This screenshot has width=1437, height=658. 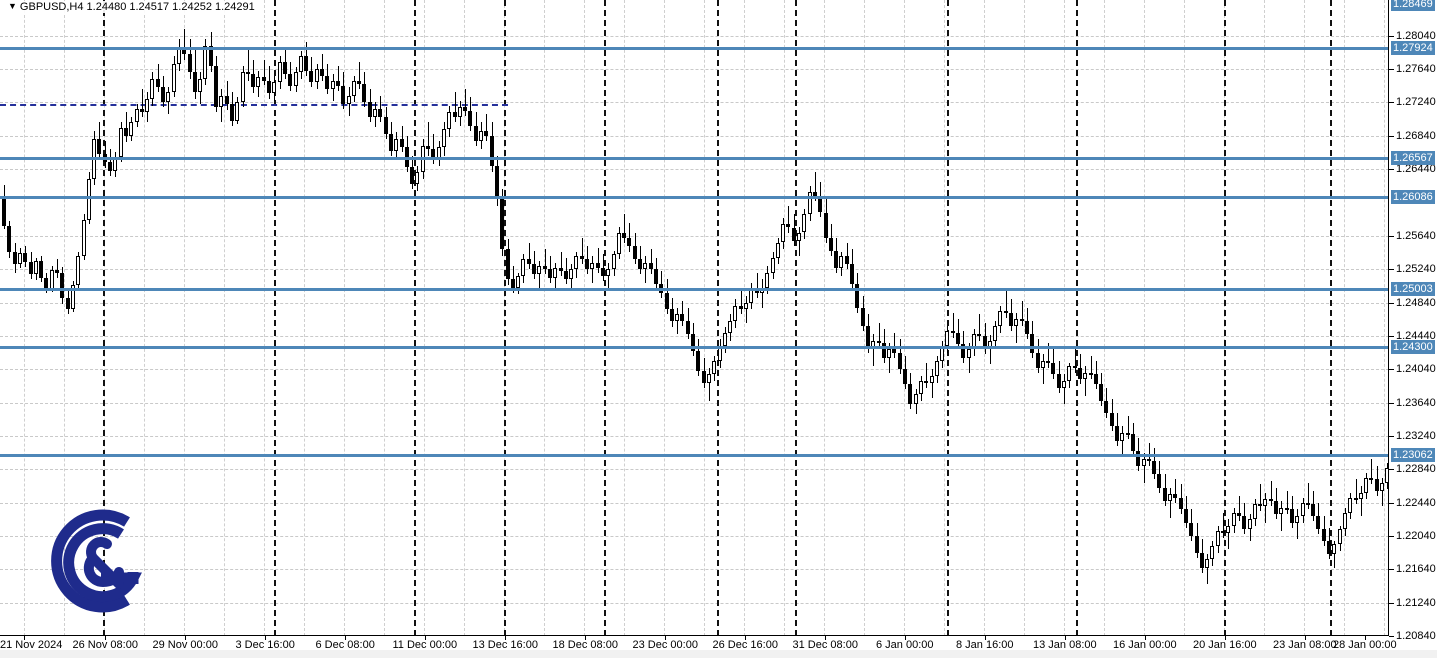 I want to click on price-marker-label: 1.26086, so click(x=1413, y=197).